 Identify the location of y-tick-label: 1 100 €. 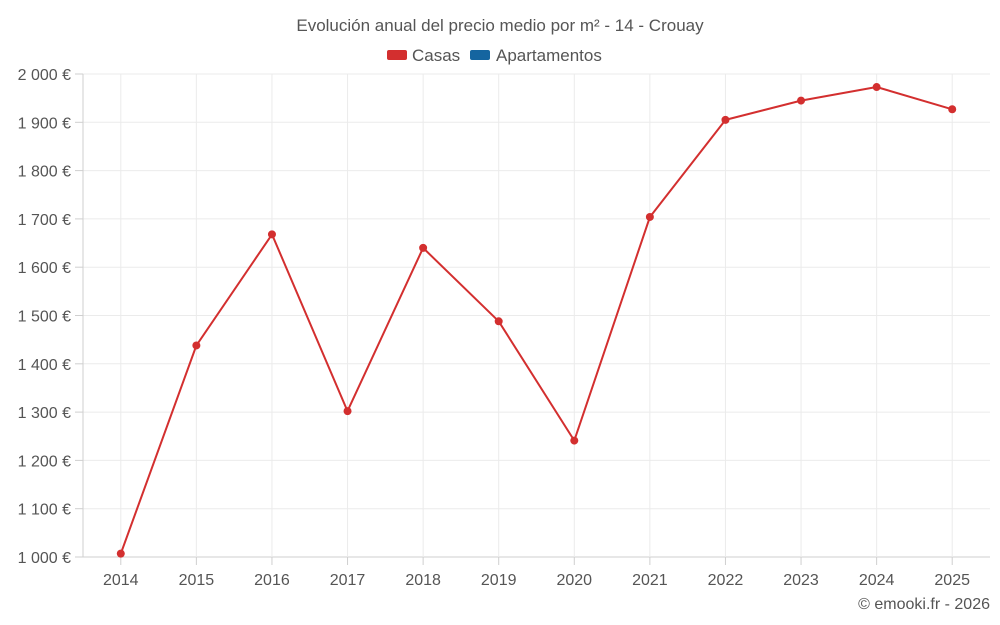
(44, 510).